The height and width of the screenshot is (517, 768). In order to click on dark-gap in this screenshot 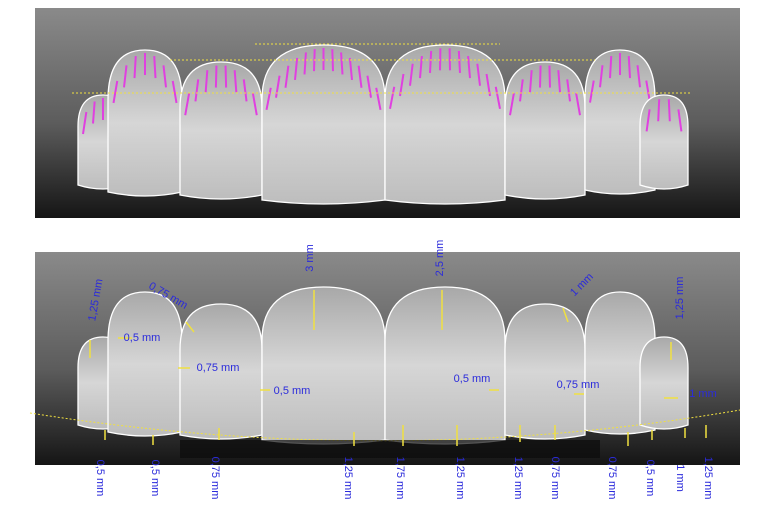, I will do `click(390, 449)`.